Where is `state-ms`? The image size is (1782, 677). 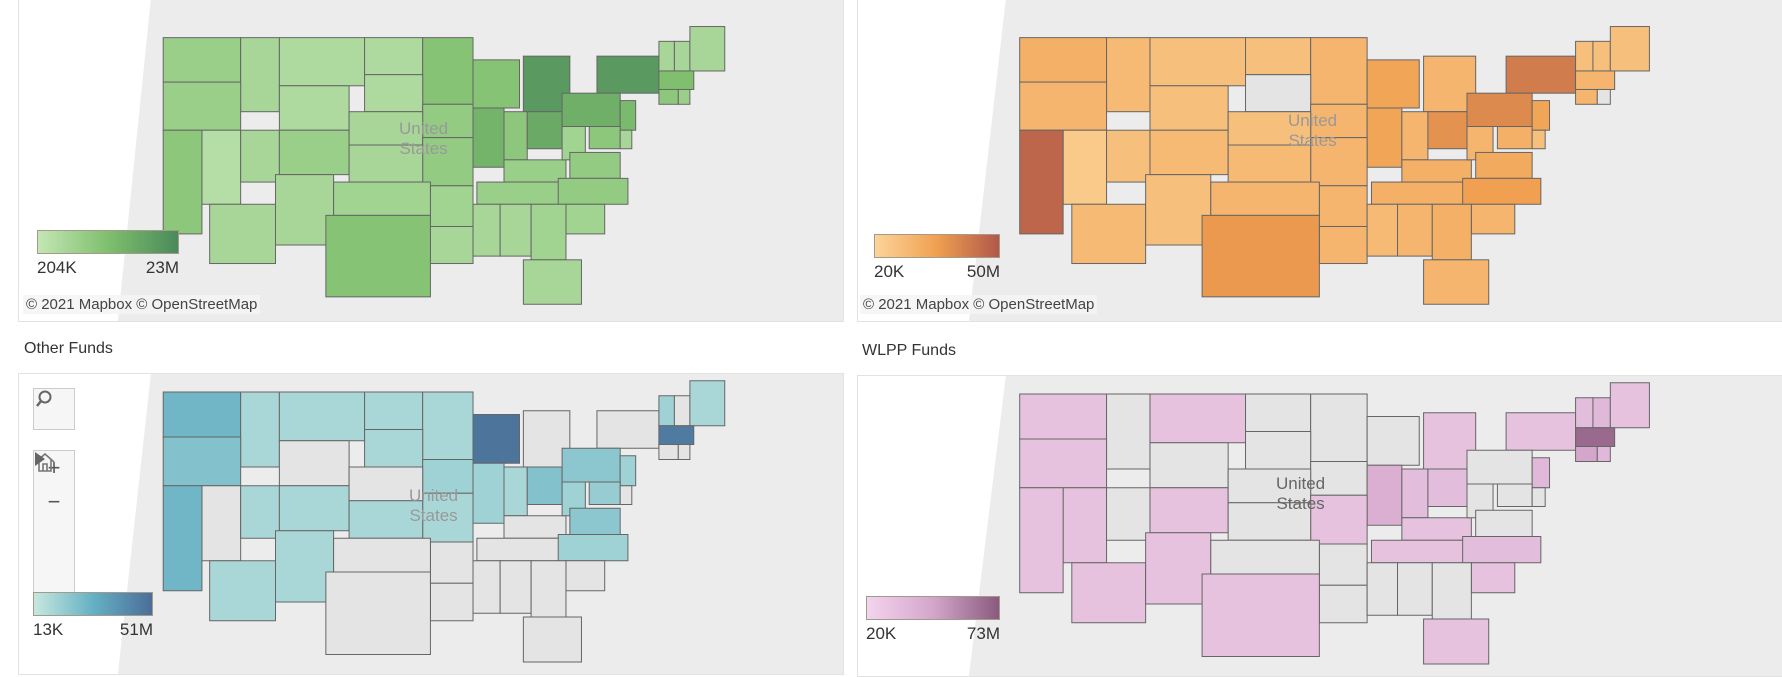
state-ms is located at coordinates (1382, 230).